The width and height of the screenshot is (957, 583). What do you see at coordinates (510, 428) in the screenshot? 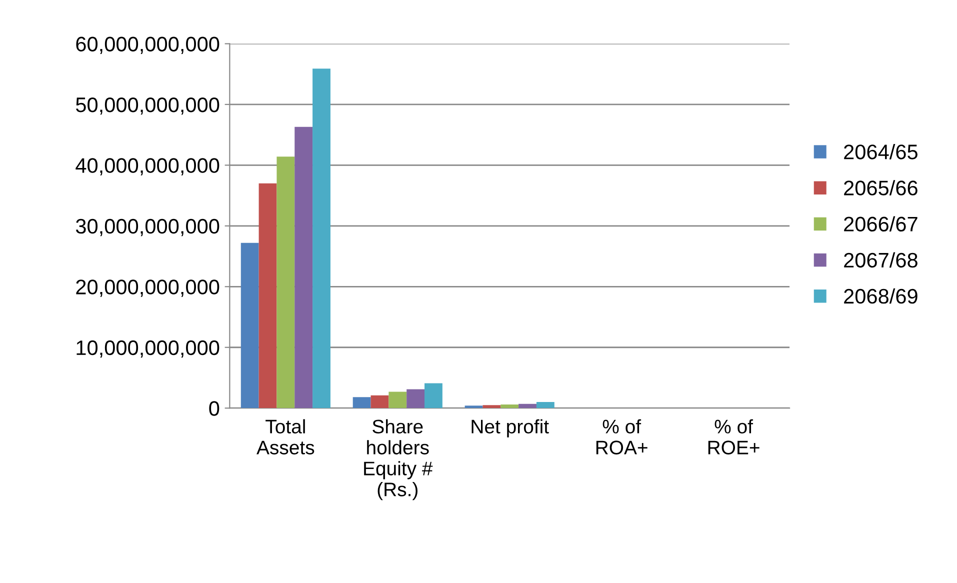
I see `x-tick-label: Net profit` at bounding box center [510, 428].